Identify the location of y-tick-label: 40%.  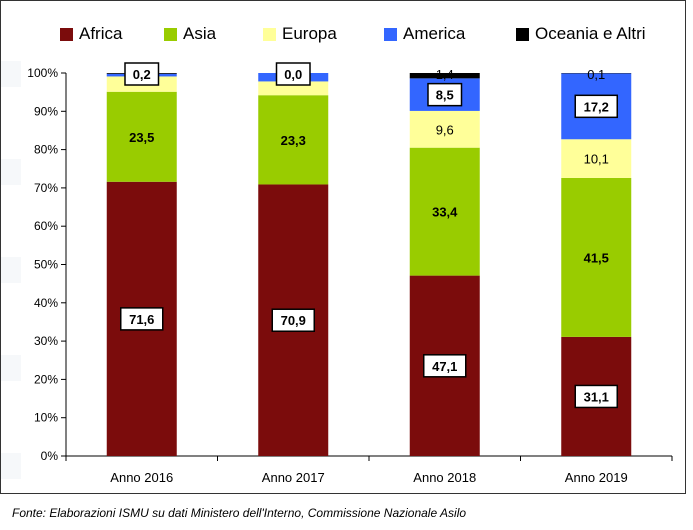
(46, 303).